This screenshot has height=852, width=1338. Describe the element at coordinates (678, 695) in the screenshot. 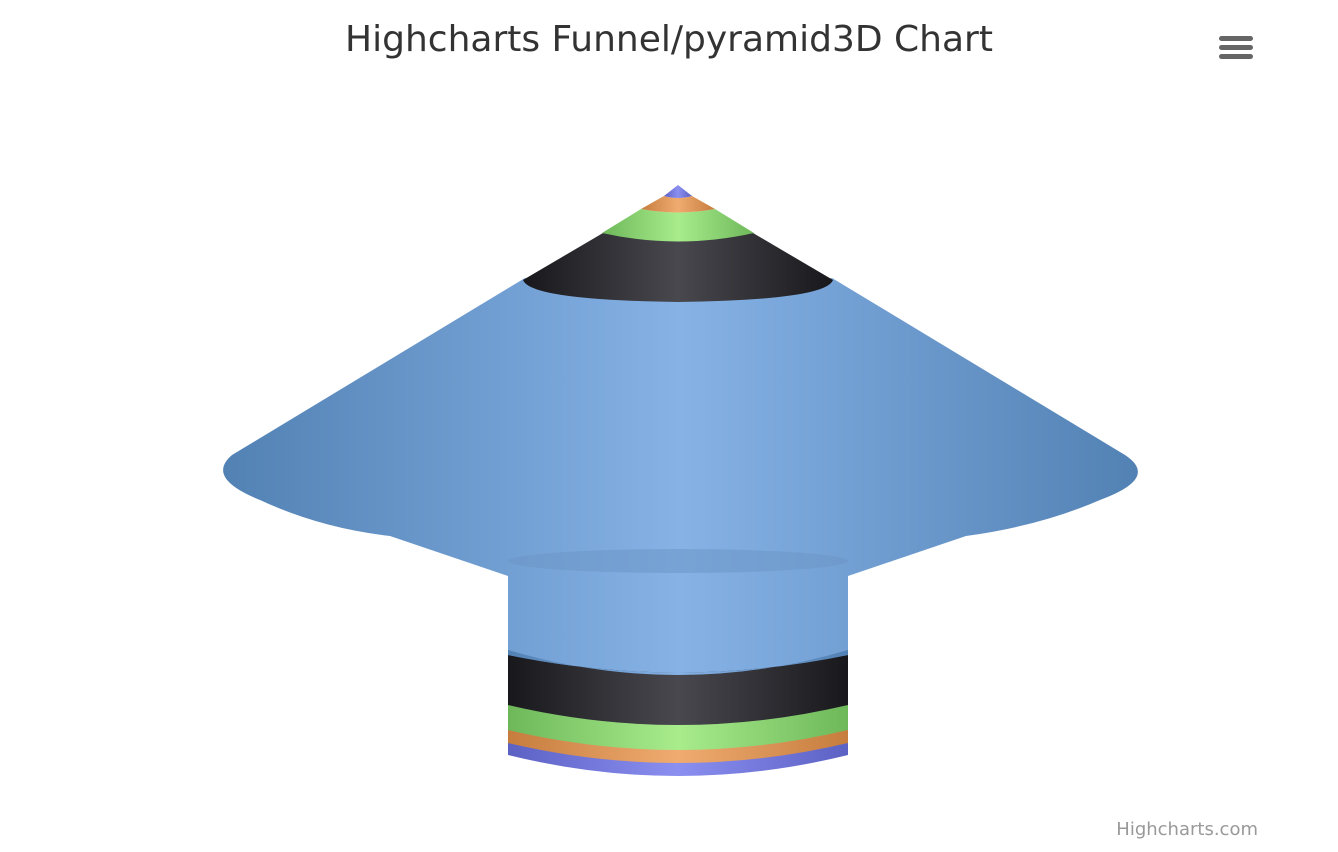

I see `funnel-stem-black` at that location.